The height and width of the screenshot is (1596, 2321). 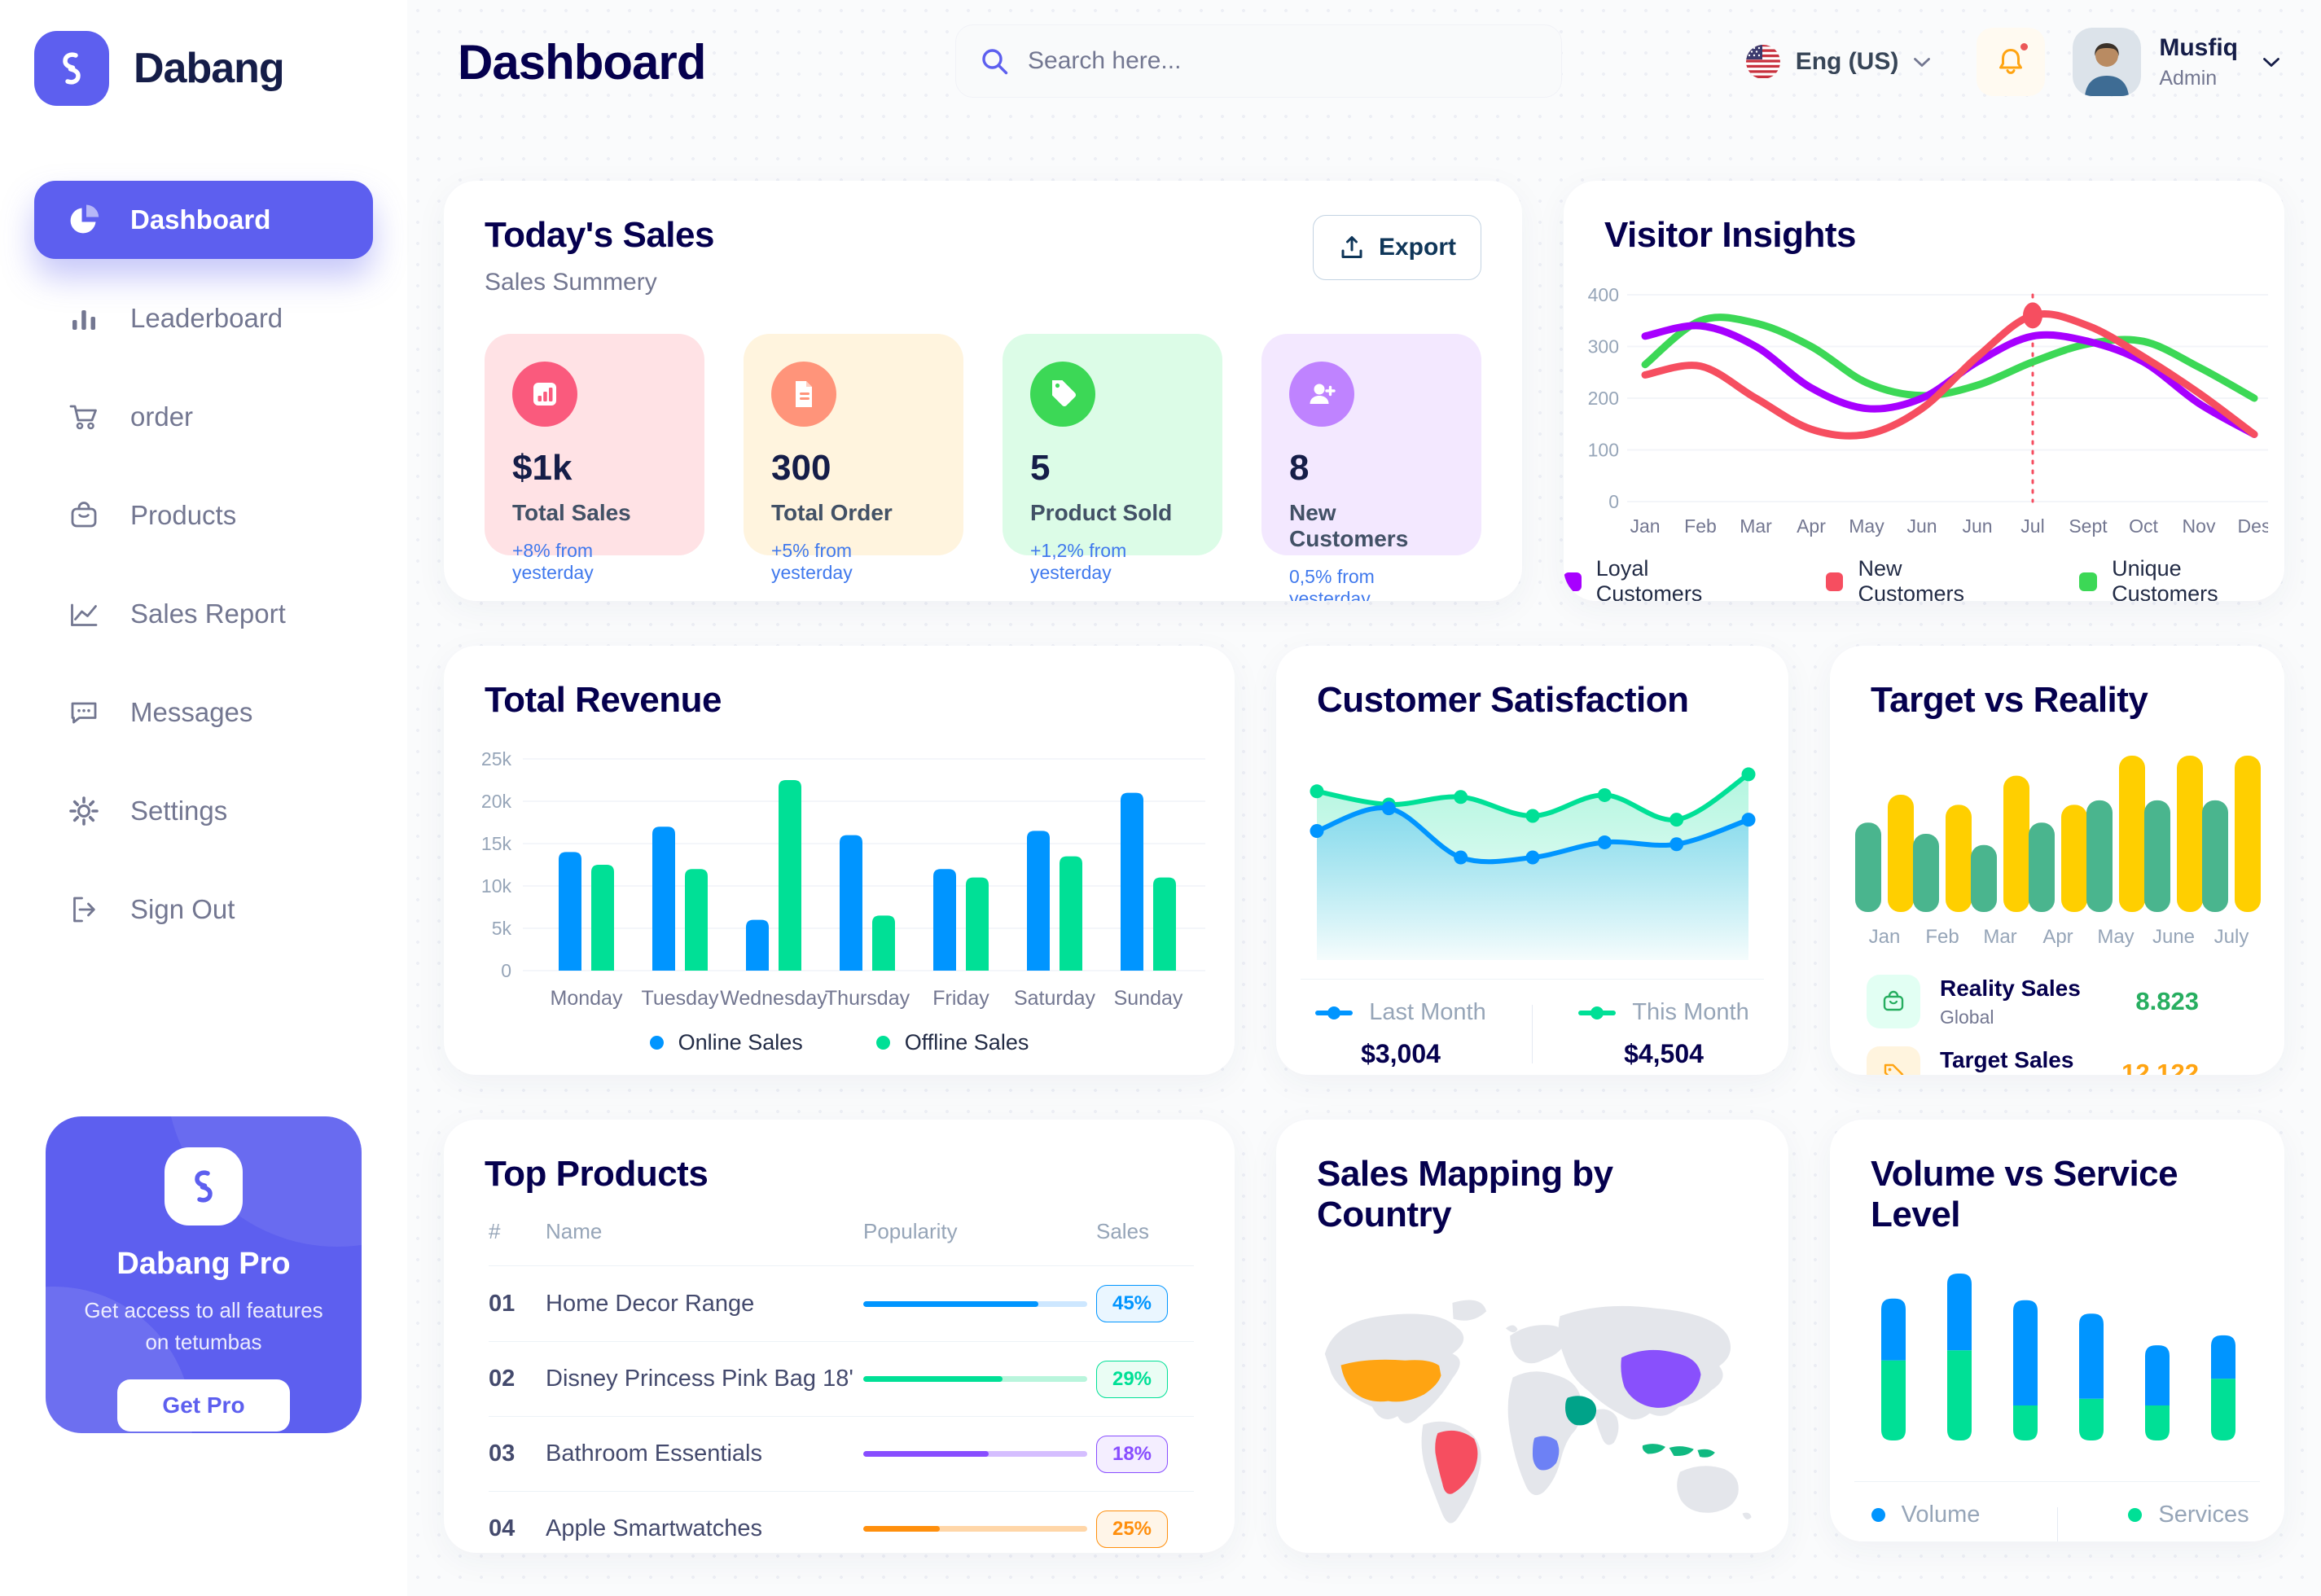 What do you see at coordinates (203, 614) in the screenshot?
I see `sidebar-item-sales-report: Sales Report` at bounding box center [203, 614].